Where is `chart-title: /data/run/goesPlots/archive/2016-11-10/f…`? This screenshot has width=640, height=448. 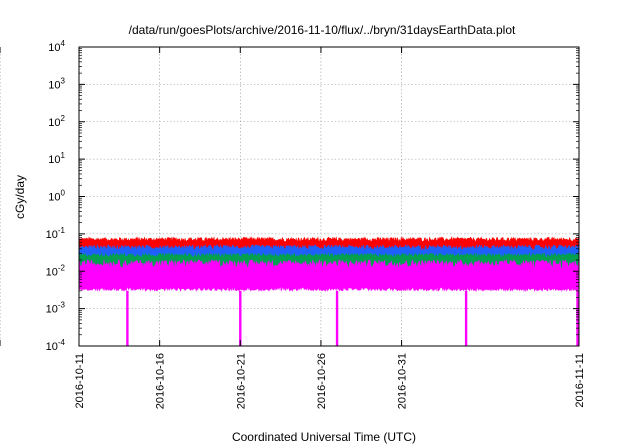
chart-title: /data/run/goesPlots/archive/2016-11-10/f… is located at coordinates (322, 30).